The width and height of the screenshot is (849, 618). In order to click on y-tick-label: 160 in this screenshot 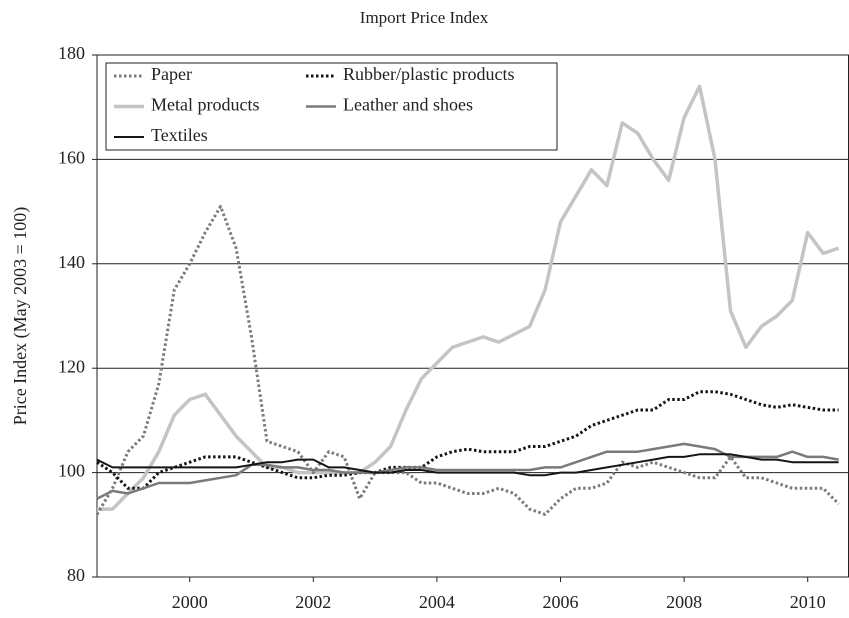, I will do `click(71, 158)`.